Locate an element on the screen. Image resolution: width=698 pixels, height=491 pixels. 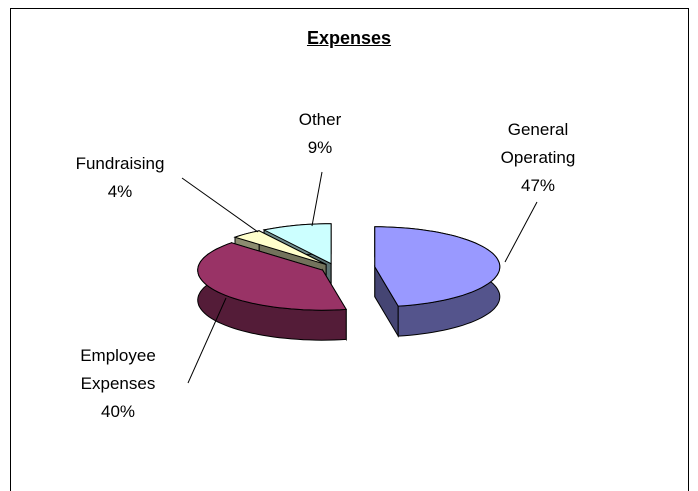
data-label: General Operating 47% is located at coordinates (538, 158).